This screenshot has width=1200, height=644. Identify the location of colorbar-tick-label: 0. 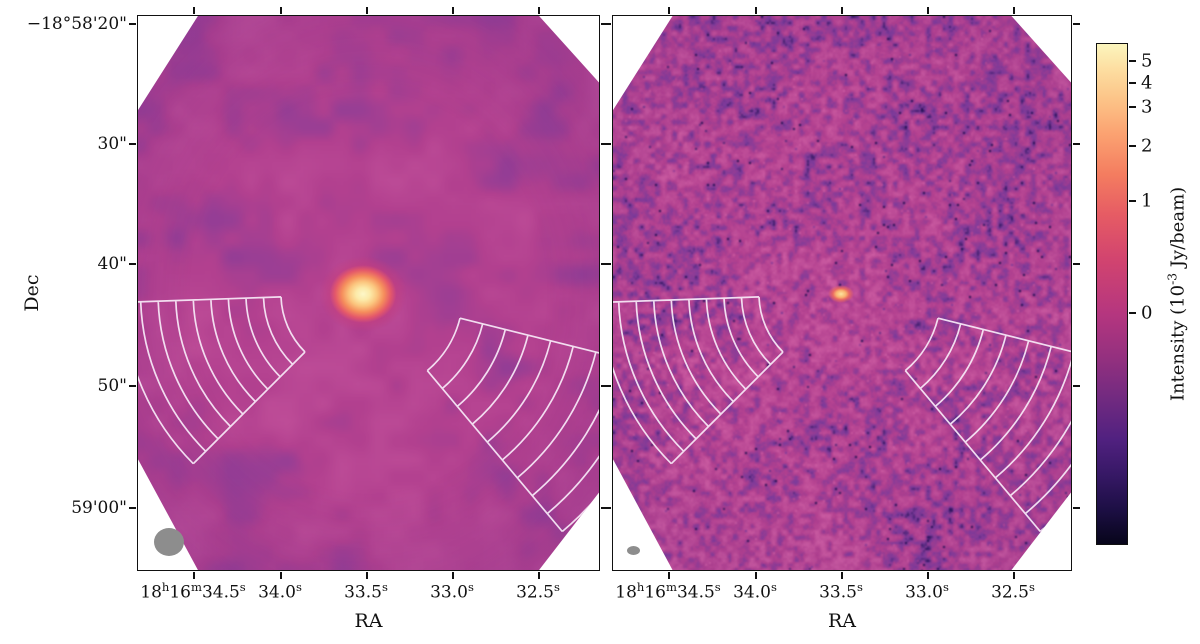
(1147, 313).